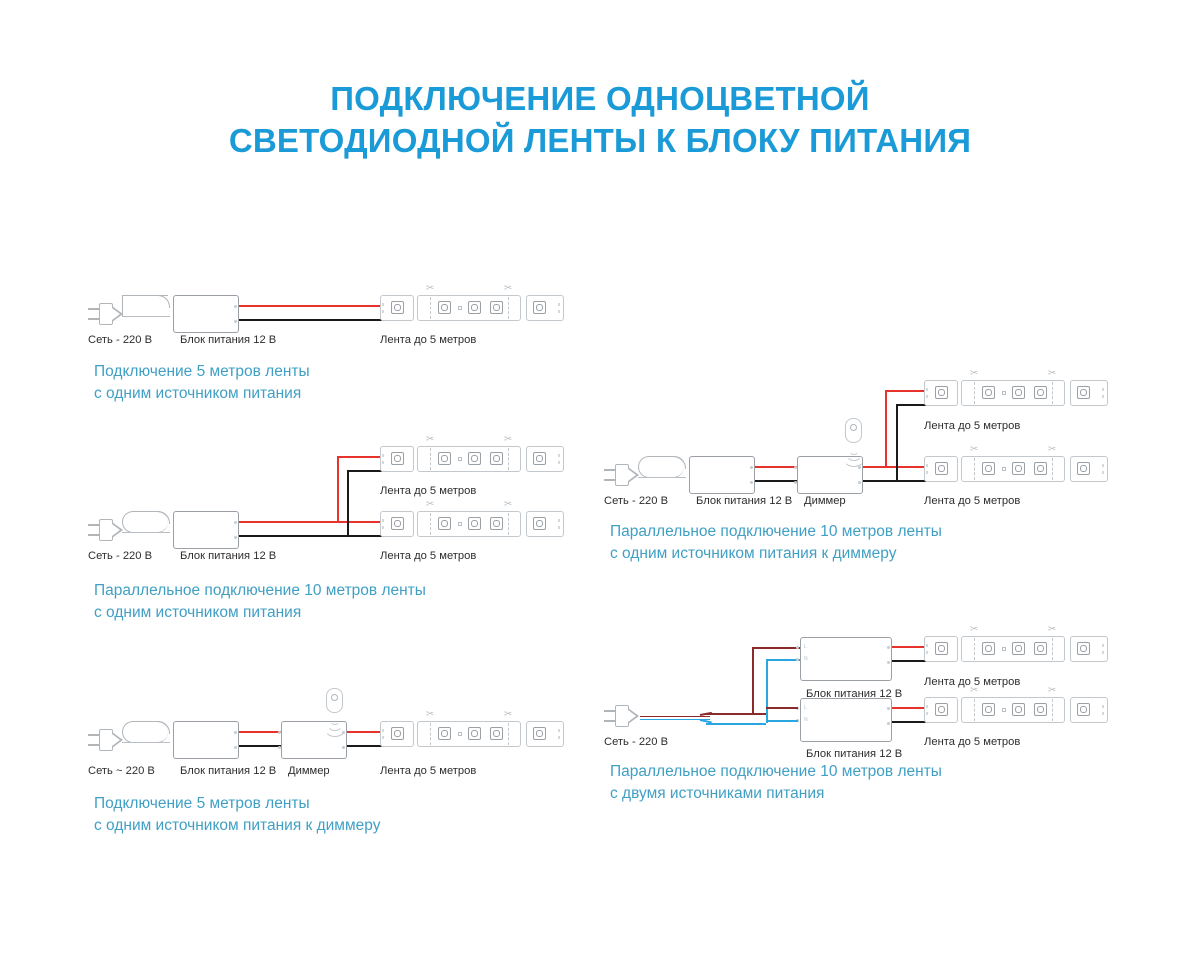 The height and width of the screenshot is (960, 1200). What do you see at coordinates (782, 708) in the screenshot?
I see `wire-live-in` at bounding box center [782, 708].